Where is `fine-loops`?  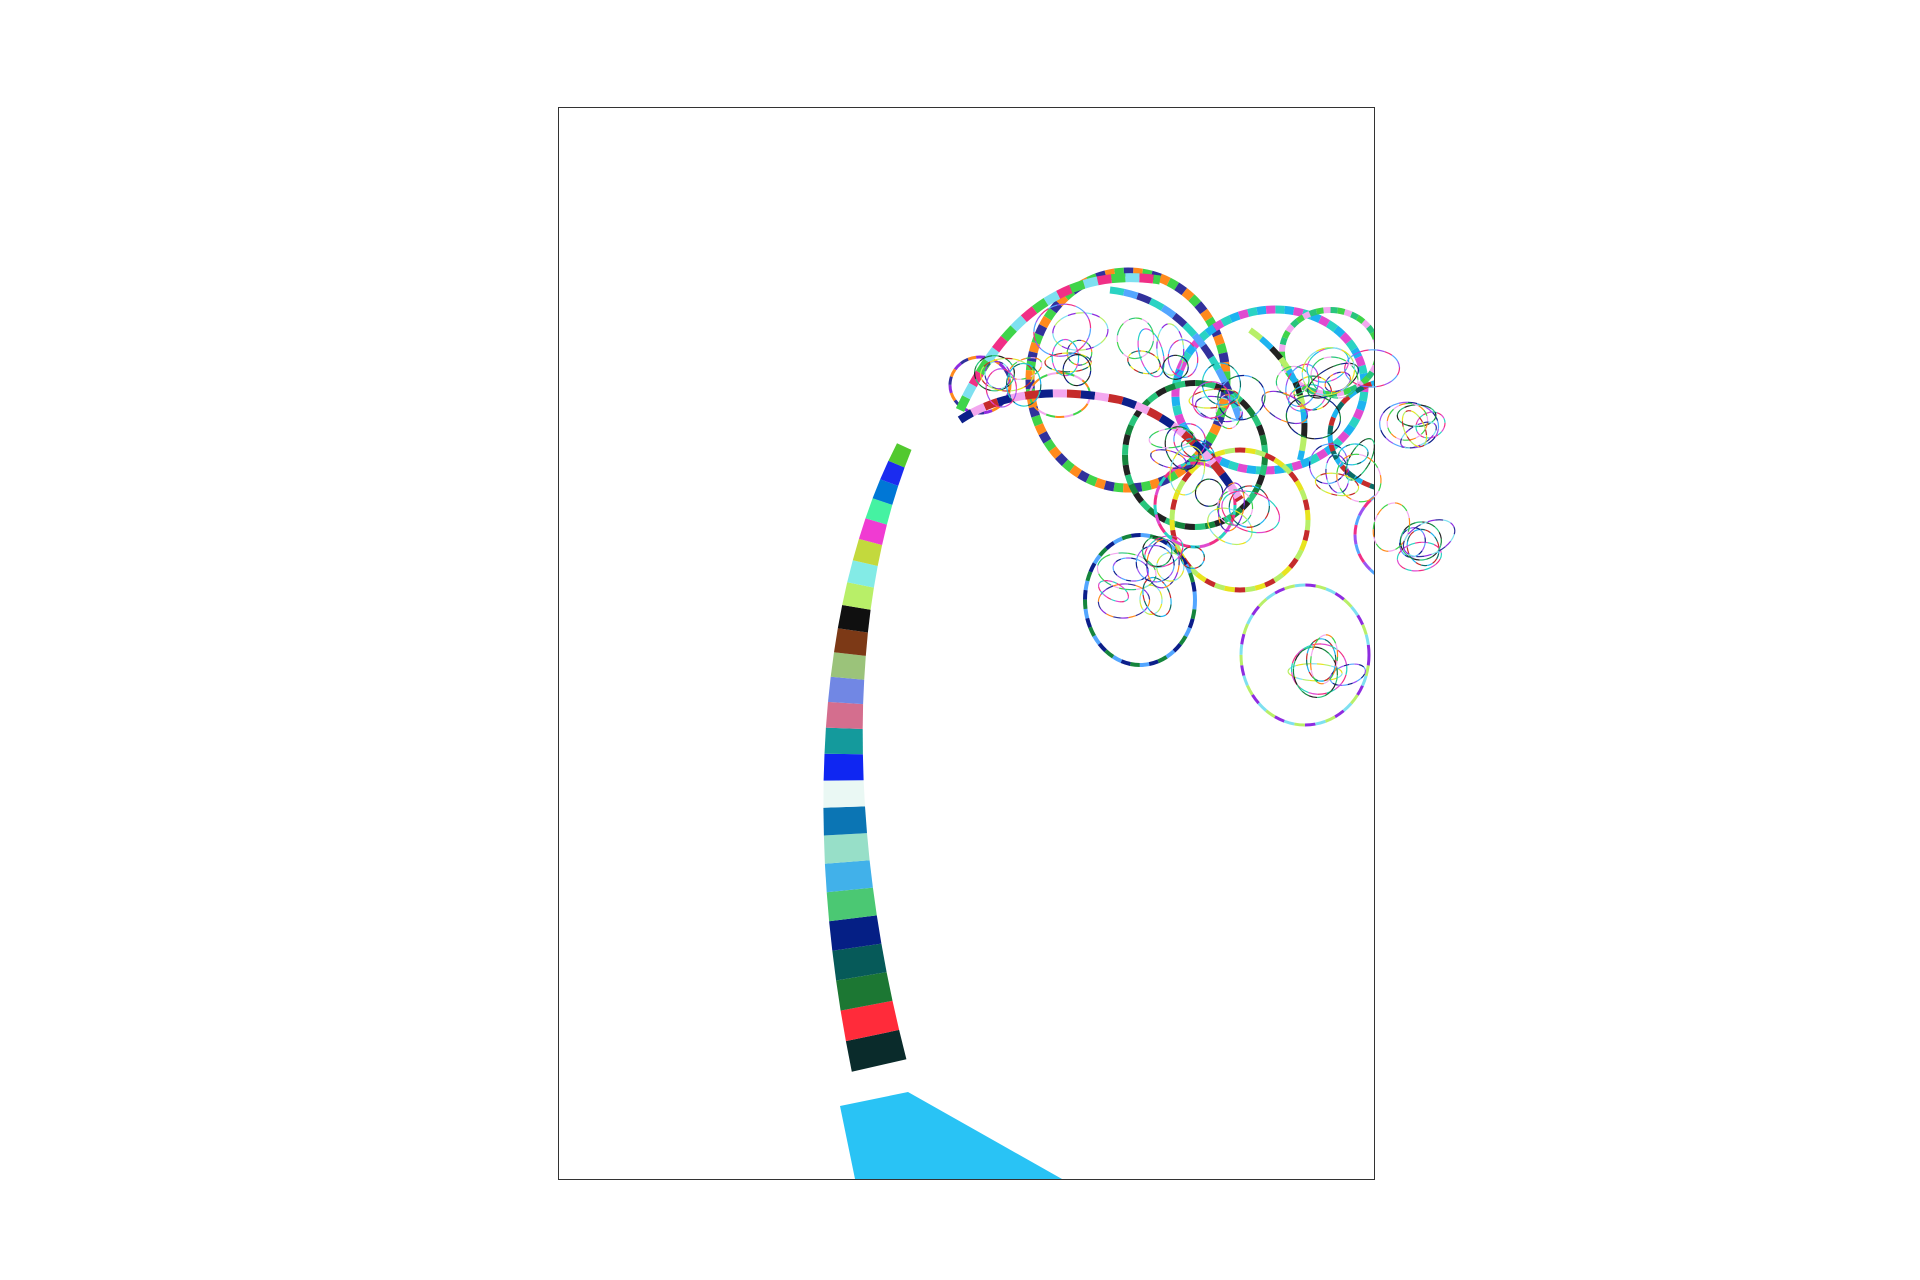 fine-loops is located at coordinates (1215, 501).